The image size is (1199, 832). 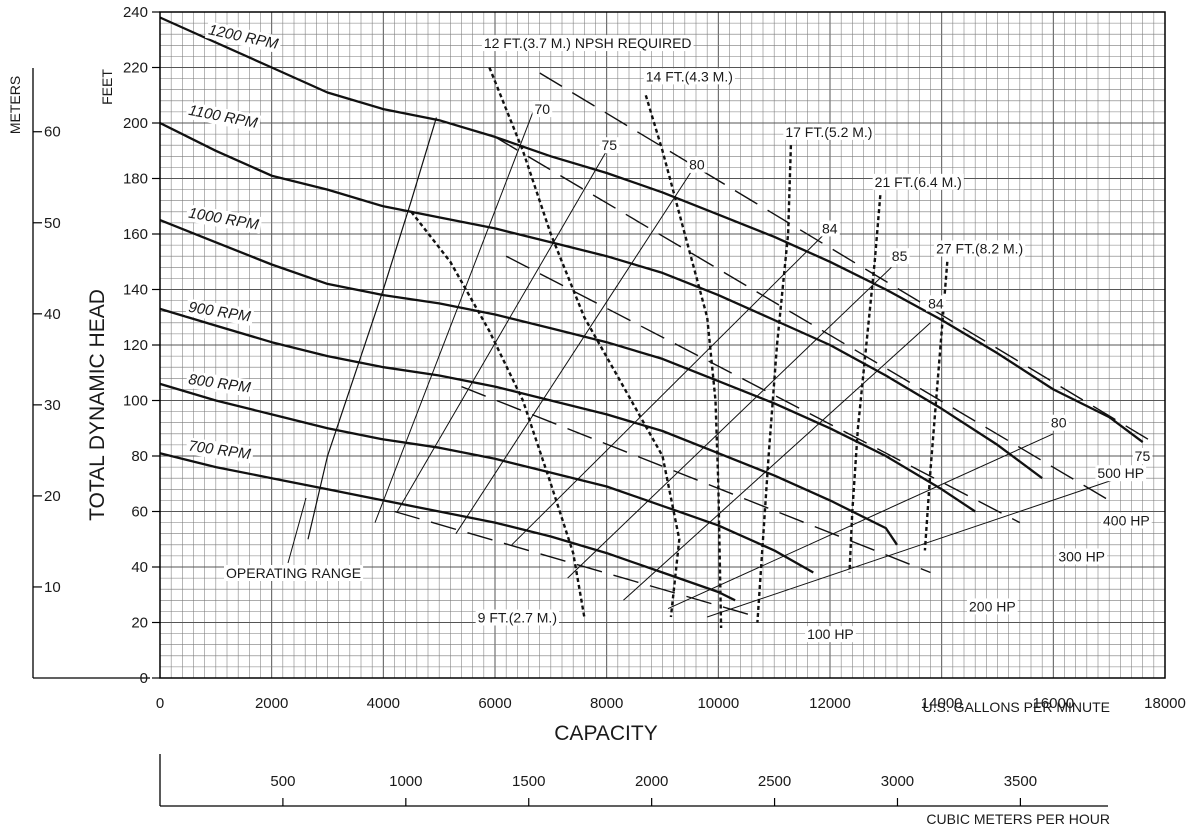 I want to click on y2-tick-label-2: 30, so click(x=52, y=405).